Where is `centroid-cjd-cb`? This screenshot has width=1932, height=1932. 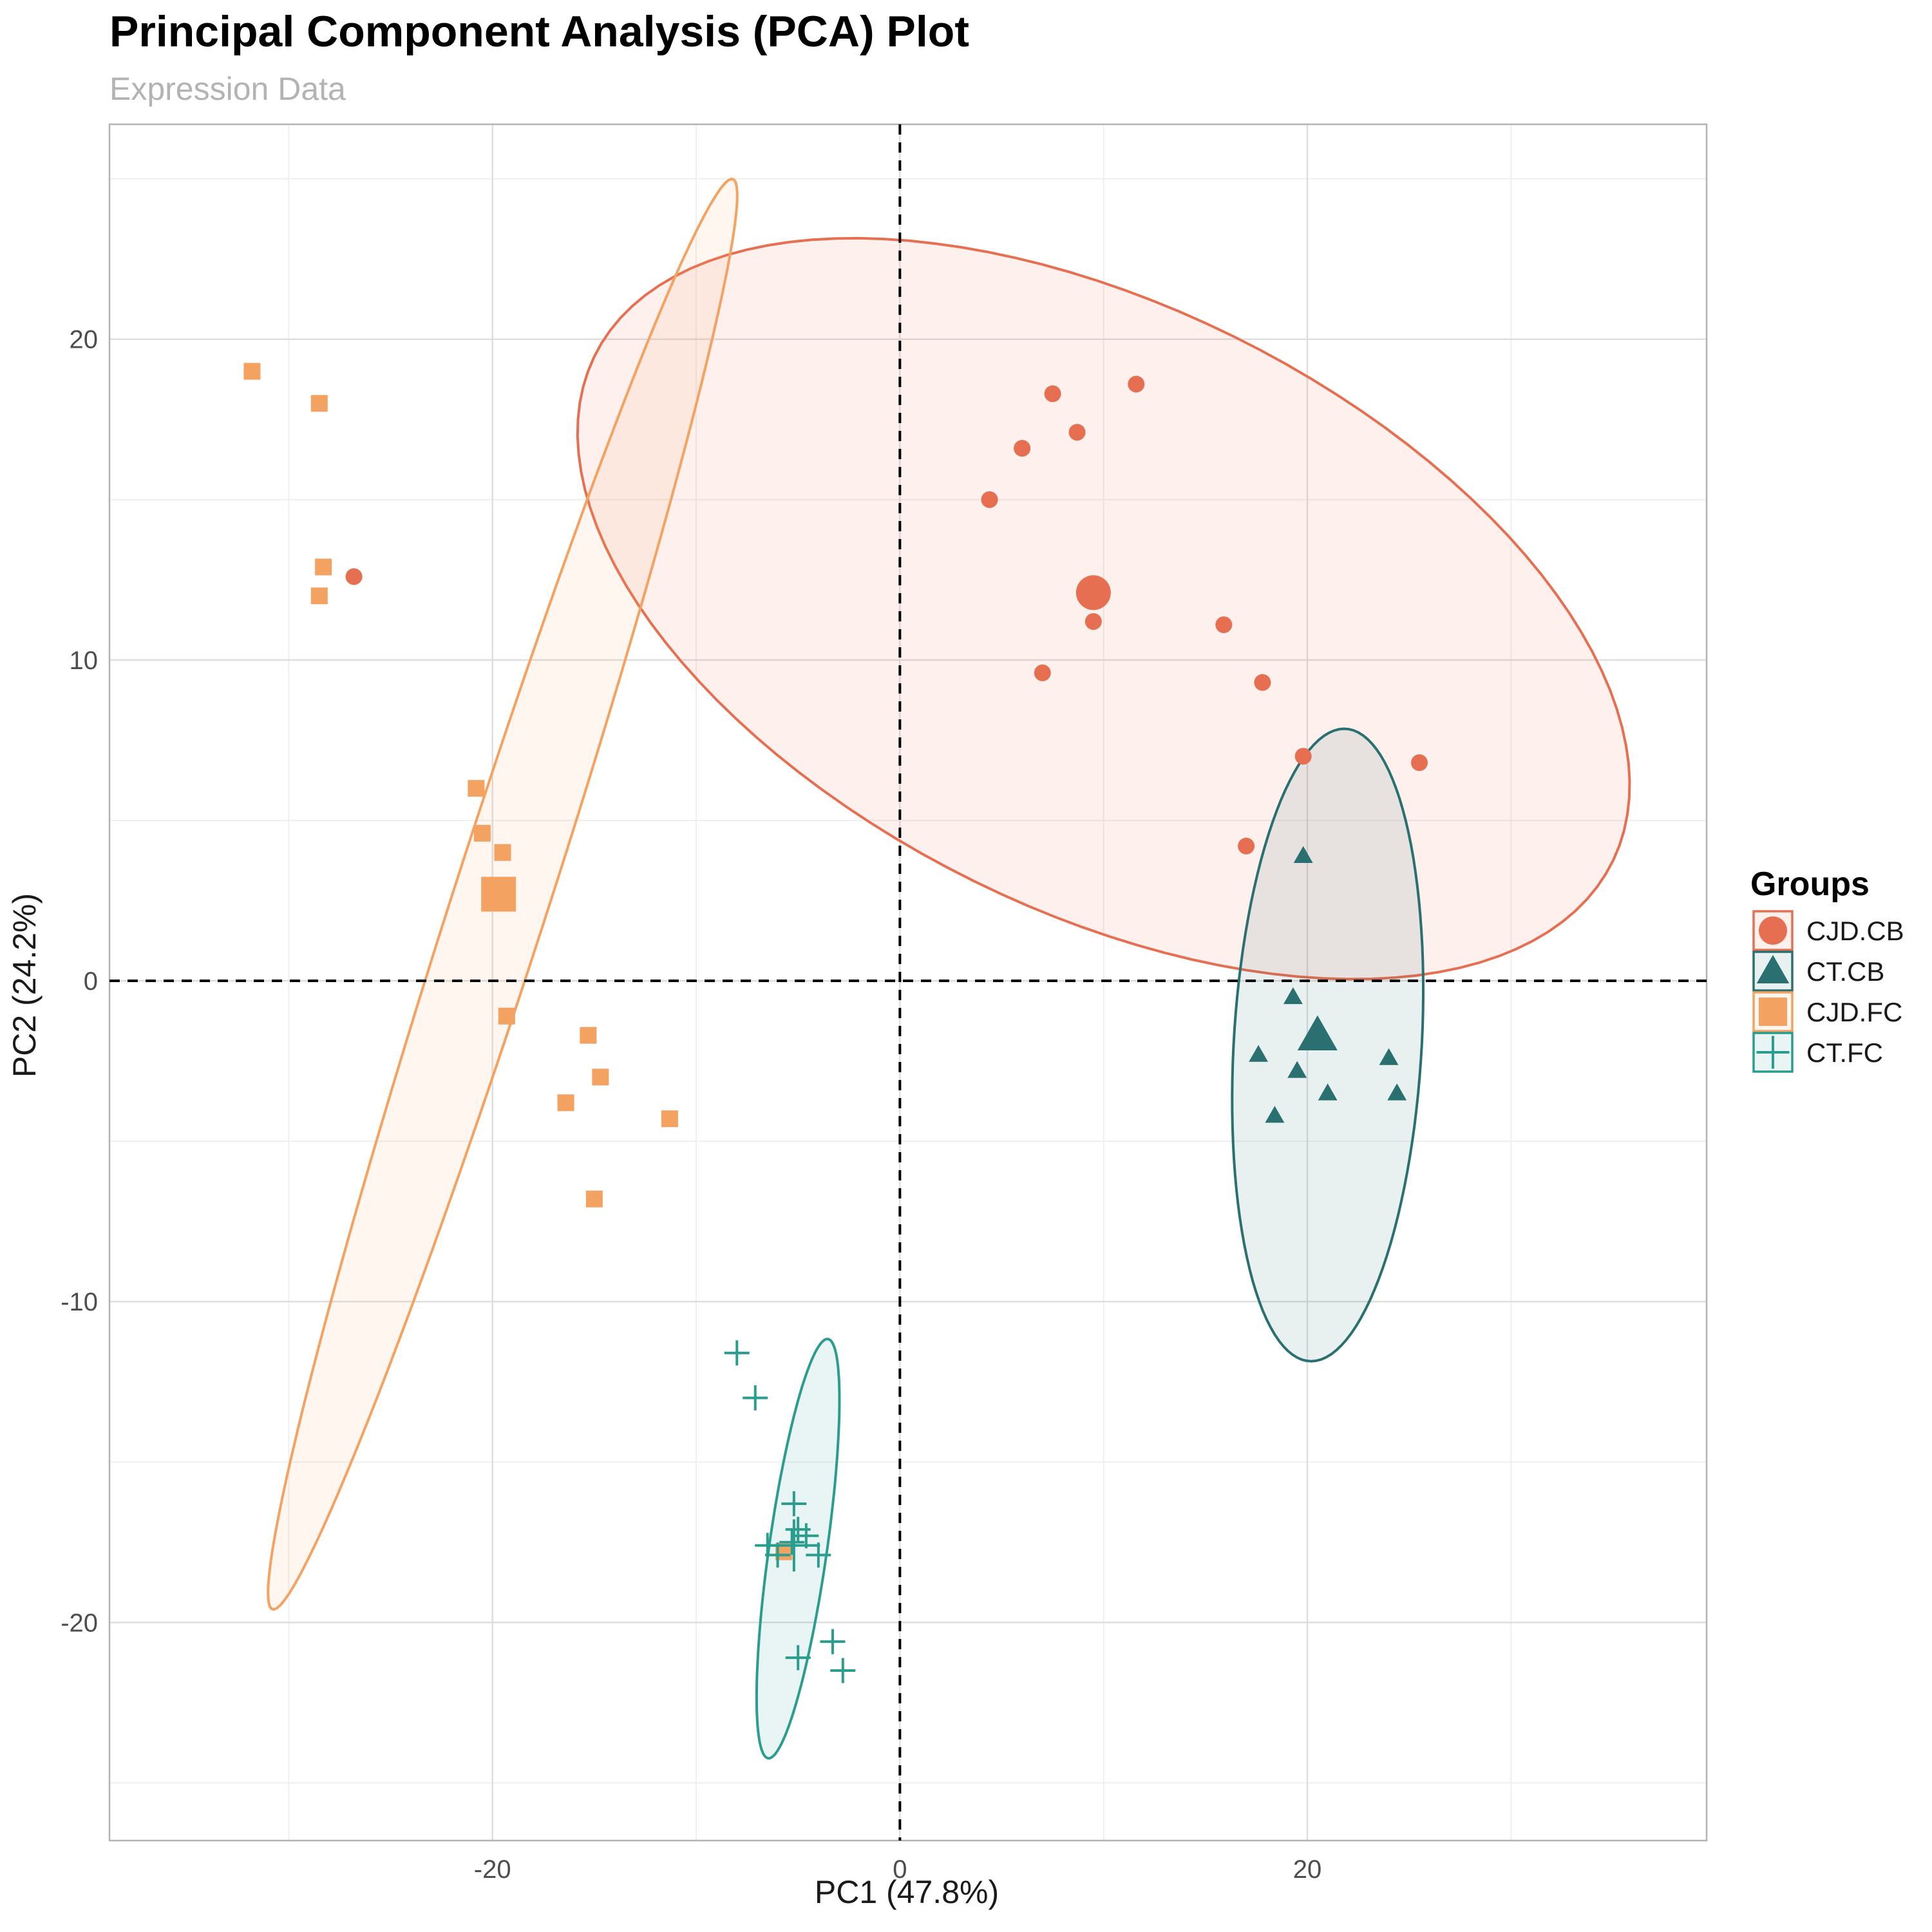
centroid-cjd-cb is located at coordinates (1093, 593).